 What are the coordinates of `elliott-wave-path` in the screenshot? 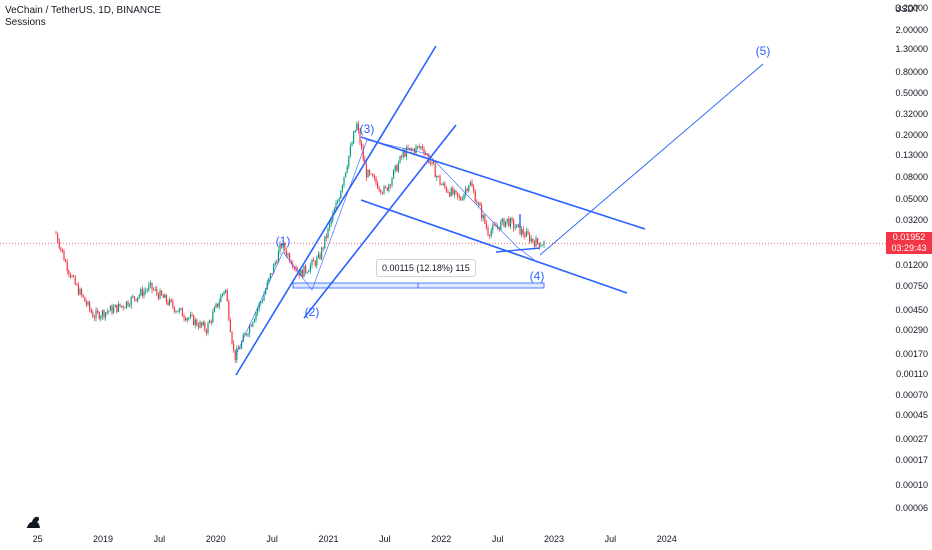 It's located at (386, 247).